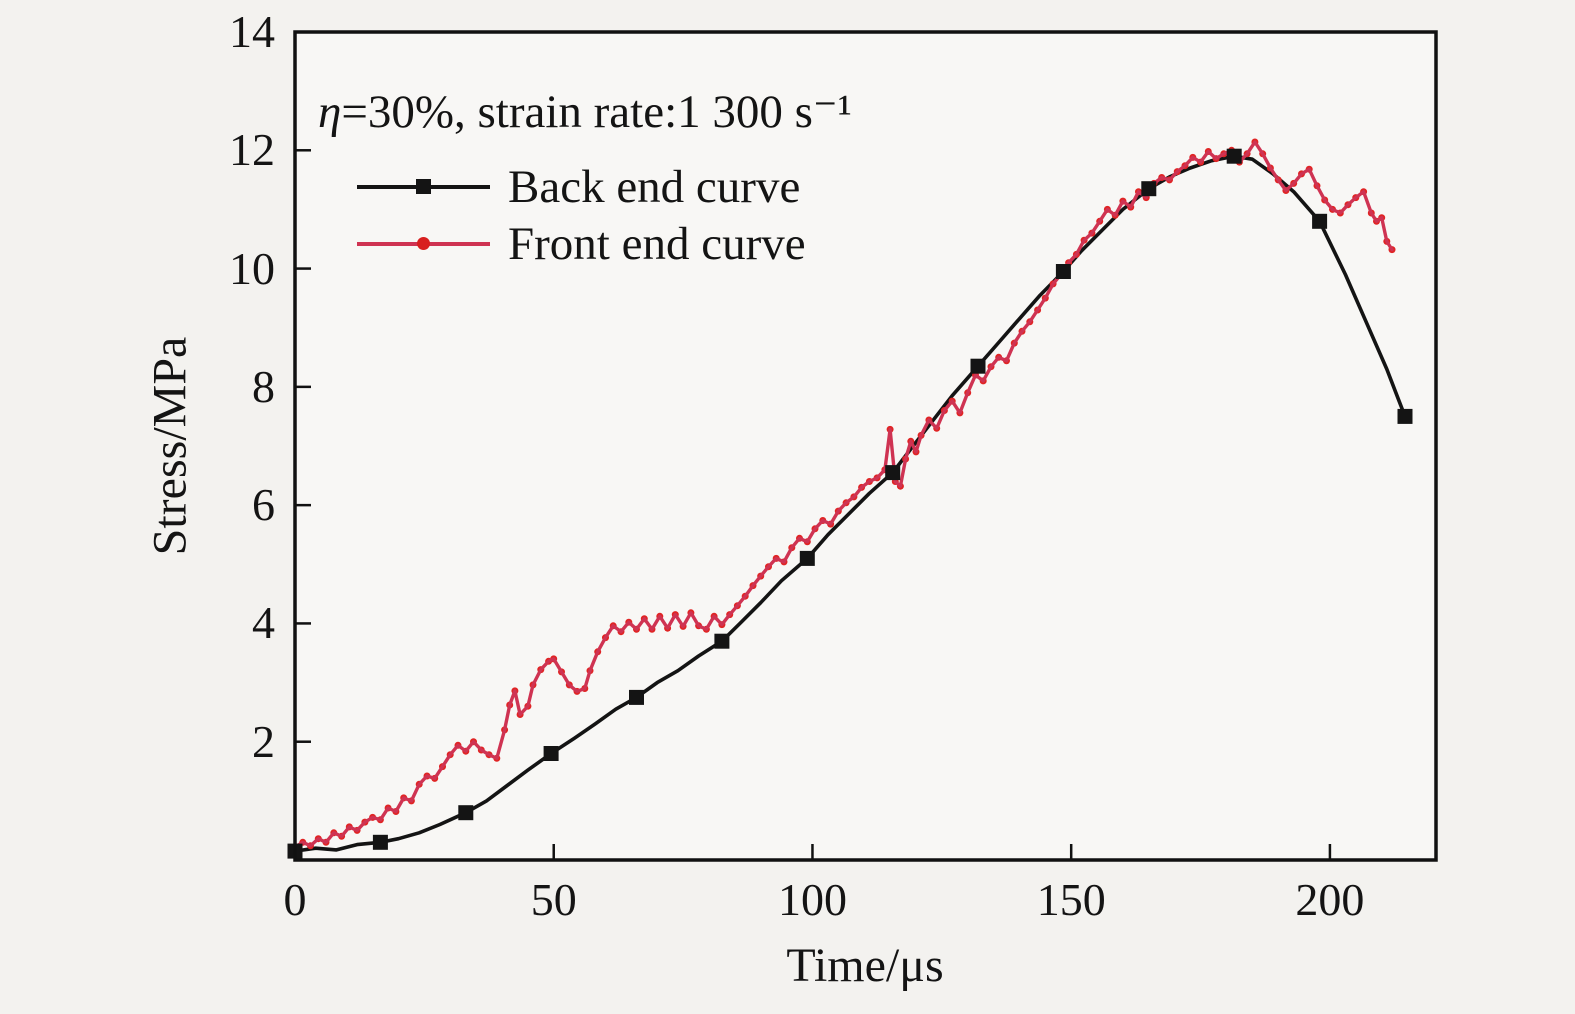 The height and width of the screenshot is (1014, 1575). I want to click on y-tick-label: 8, so click(263, 386).